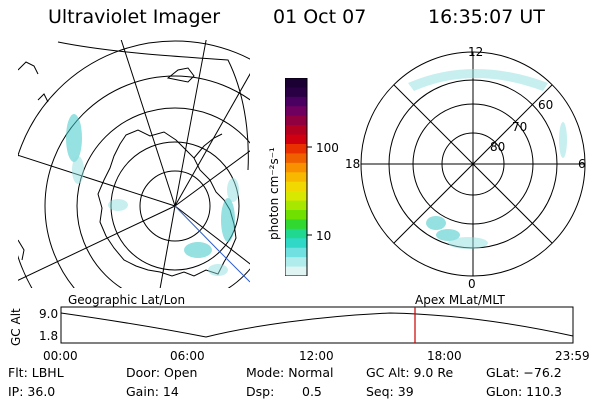 Image resolution: width=600 pixels, height=400 pixels. Describe the element at coordinates (290, 372) in the screenshot. I see `info-mode: Mode: Normal` at that location.